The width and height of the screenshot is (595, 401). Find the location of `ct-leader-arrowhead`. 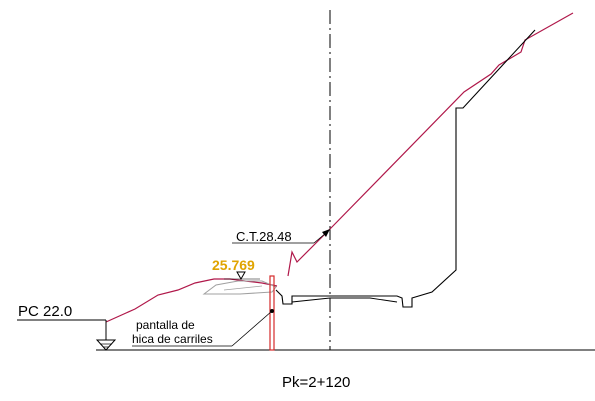

ct-leader-arrowhead is located at coordinates (326, 233).